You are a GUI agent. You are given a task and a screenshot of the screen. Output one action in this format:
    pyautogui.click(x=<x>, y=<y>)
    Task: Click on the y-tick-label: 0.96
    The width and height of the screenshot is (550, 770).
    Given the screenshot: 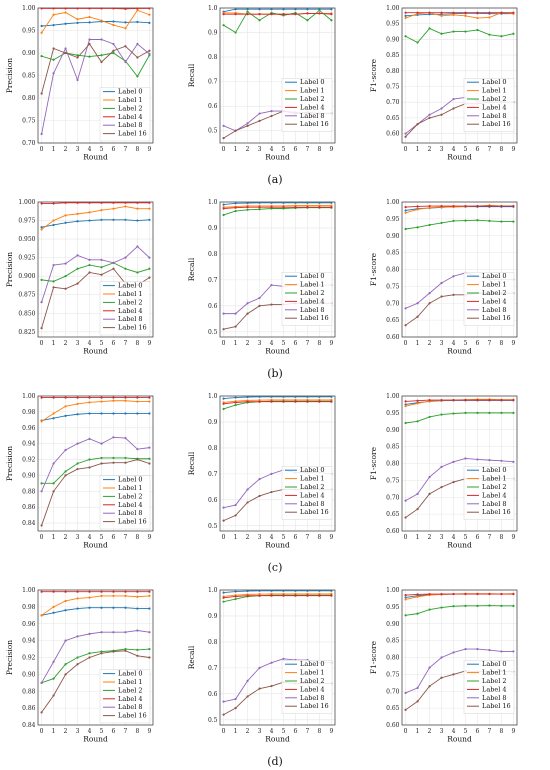 What is the action you would take?
    pyautogui.click(x=29, y=428)
    